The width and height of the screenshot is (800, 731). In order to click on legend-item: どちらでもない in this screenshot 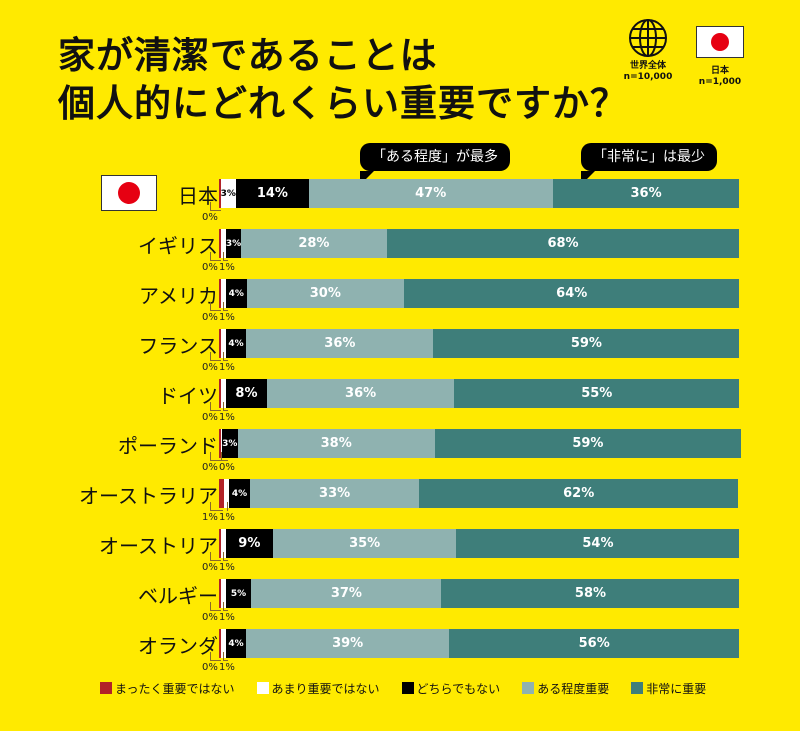, I will do `click(451, 688)`.